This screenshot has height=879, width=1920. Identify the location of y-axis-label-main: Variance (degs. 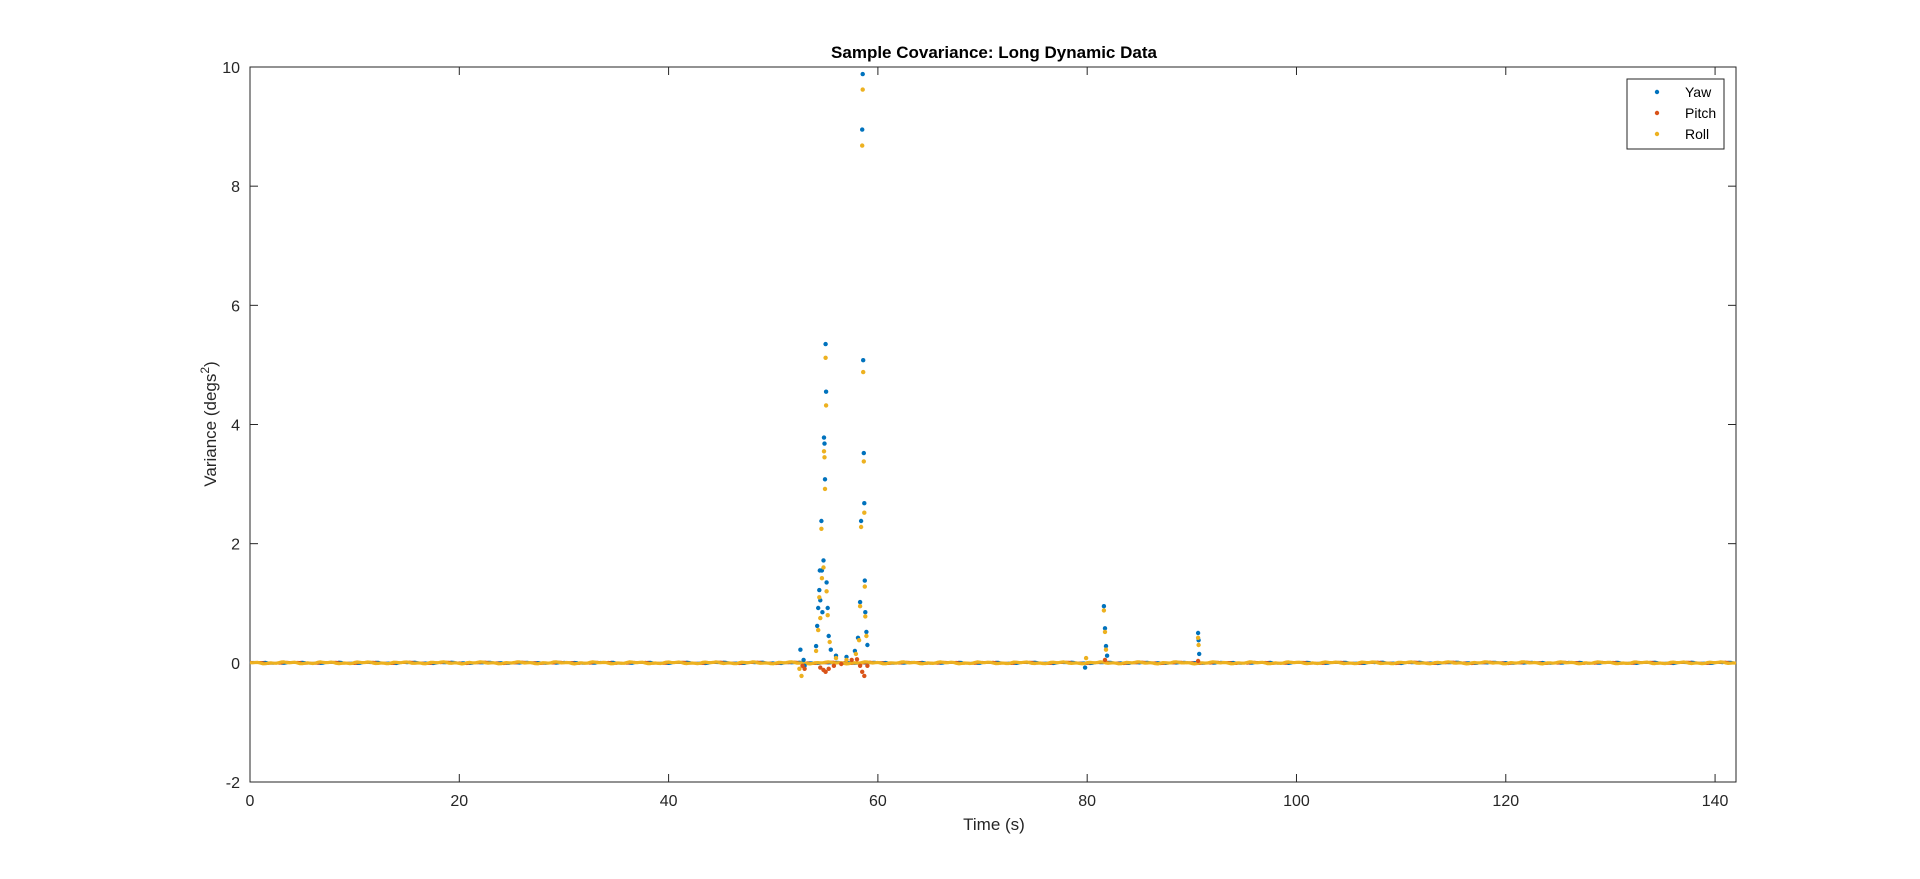
(210, 430).